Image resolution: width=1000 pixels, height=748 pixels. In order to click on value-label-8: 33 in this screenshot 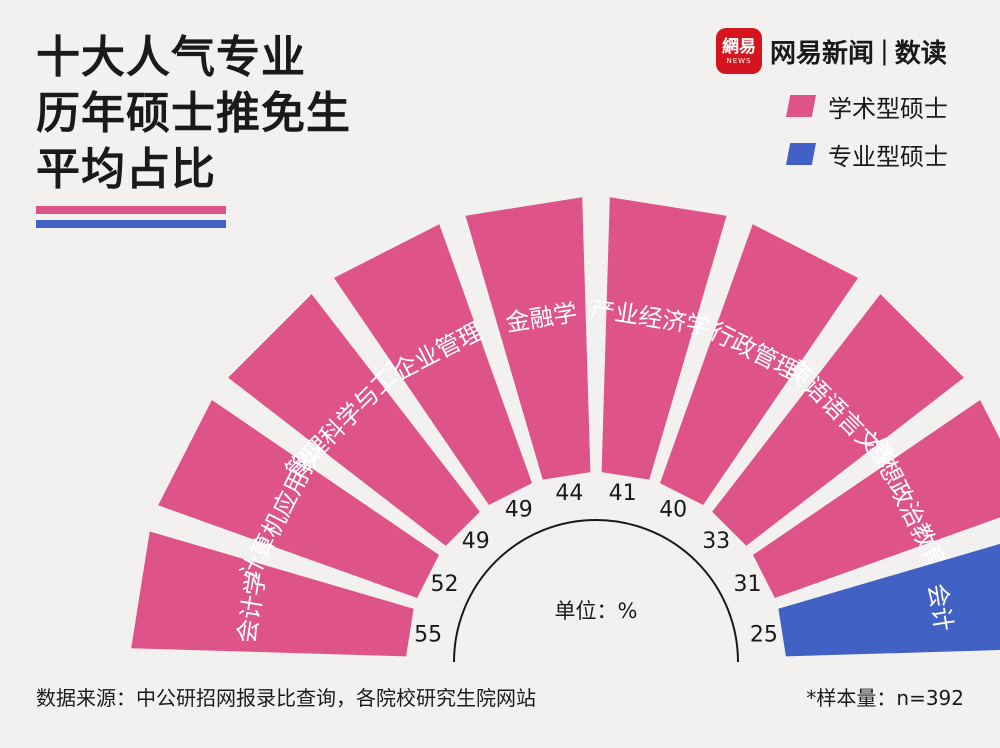, I will do `click(716, 541)`.